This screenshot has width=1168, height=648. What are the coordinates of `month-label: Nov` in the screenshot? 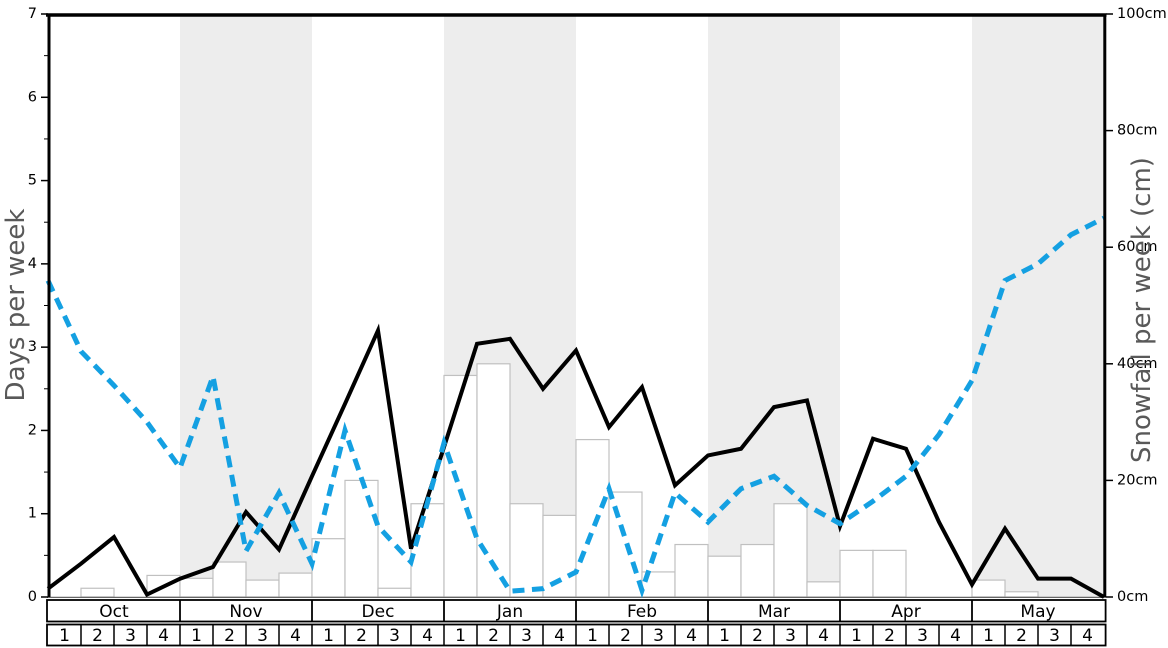 It's located at (245, 612).